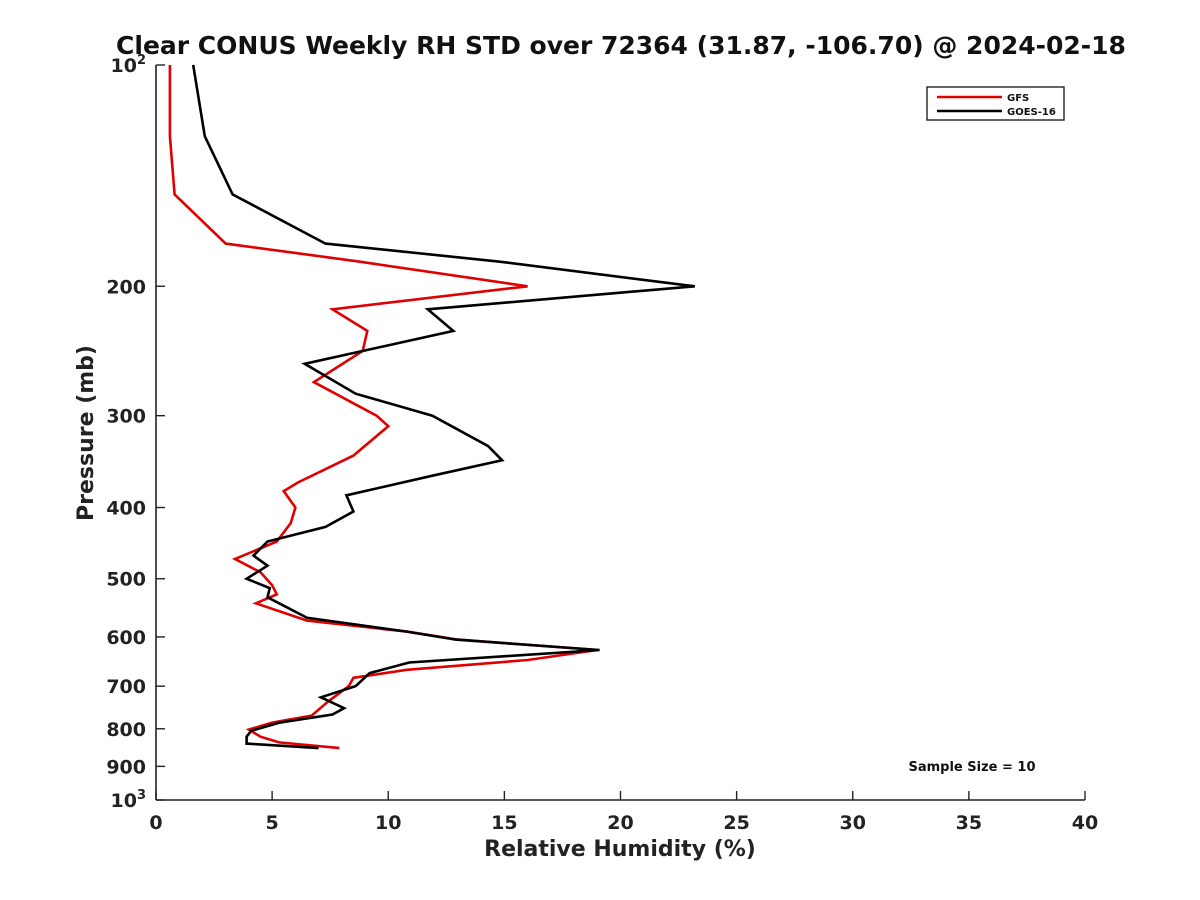  I want to click on legend-label: GFS, so click(1018, 98).